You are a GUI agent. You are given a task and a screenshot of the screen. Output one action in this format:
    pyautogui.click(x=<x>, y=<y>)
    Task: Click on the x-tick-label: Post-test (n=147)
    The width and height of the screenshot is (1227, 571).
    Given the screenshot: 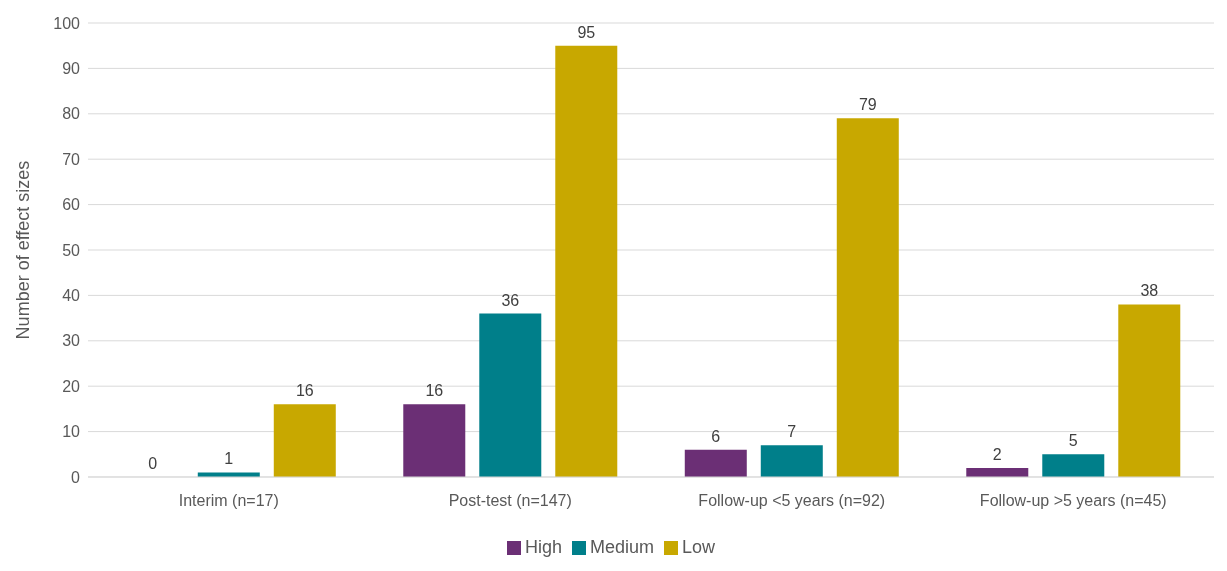 What is the action you would take?
    pyautogui.click(x=510, y=501)
    